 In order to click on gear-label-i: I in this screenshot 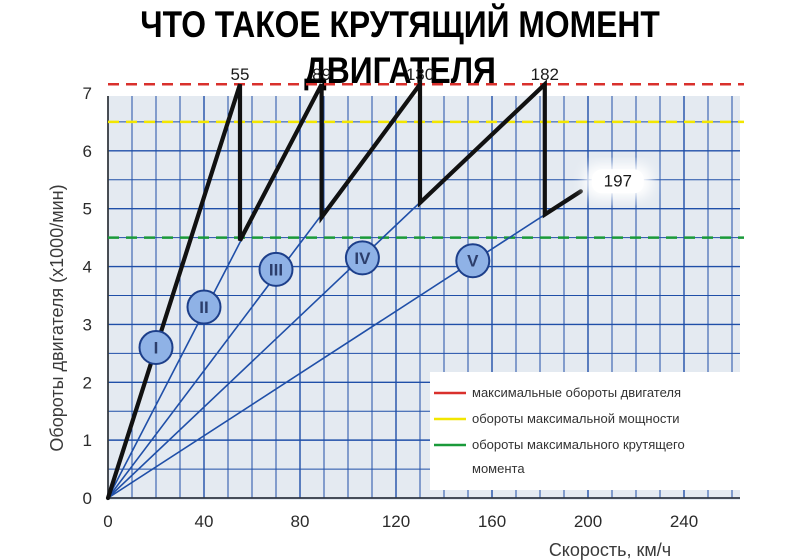, I will do `click(156, 348)`.